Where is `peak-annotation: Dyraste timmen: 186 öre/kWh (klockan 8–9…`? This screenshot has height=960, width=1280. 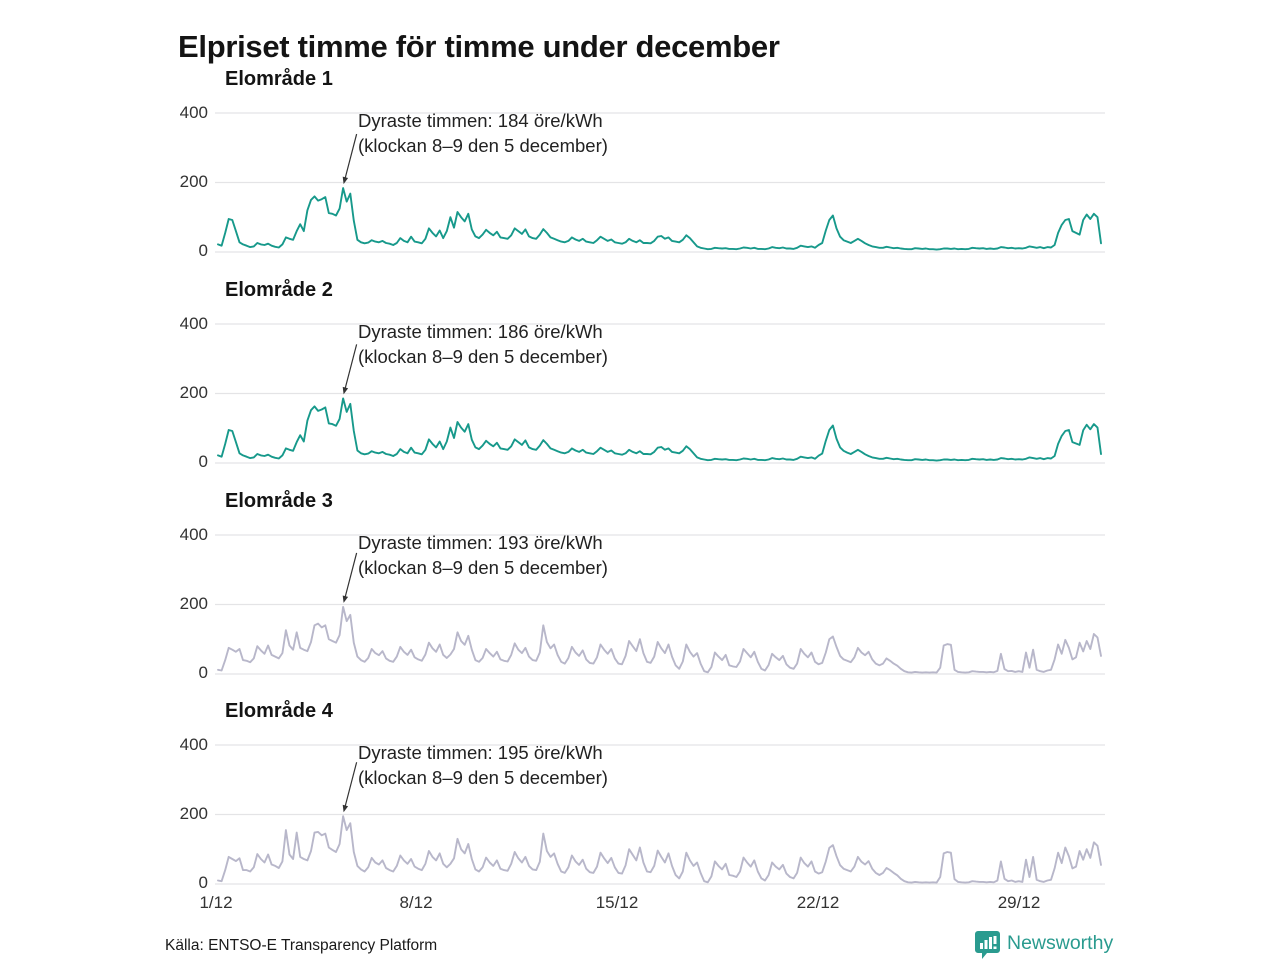 peak-annotation: Dyraste timmen: 186 öre/kWh (klockan 8–9… is located at coordinates (528, 344).